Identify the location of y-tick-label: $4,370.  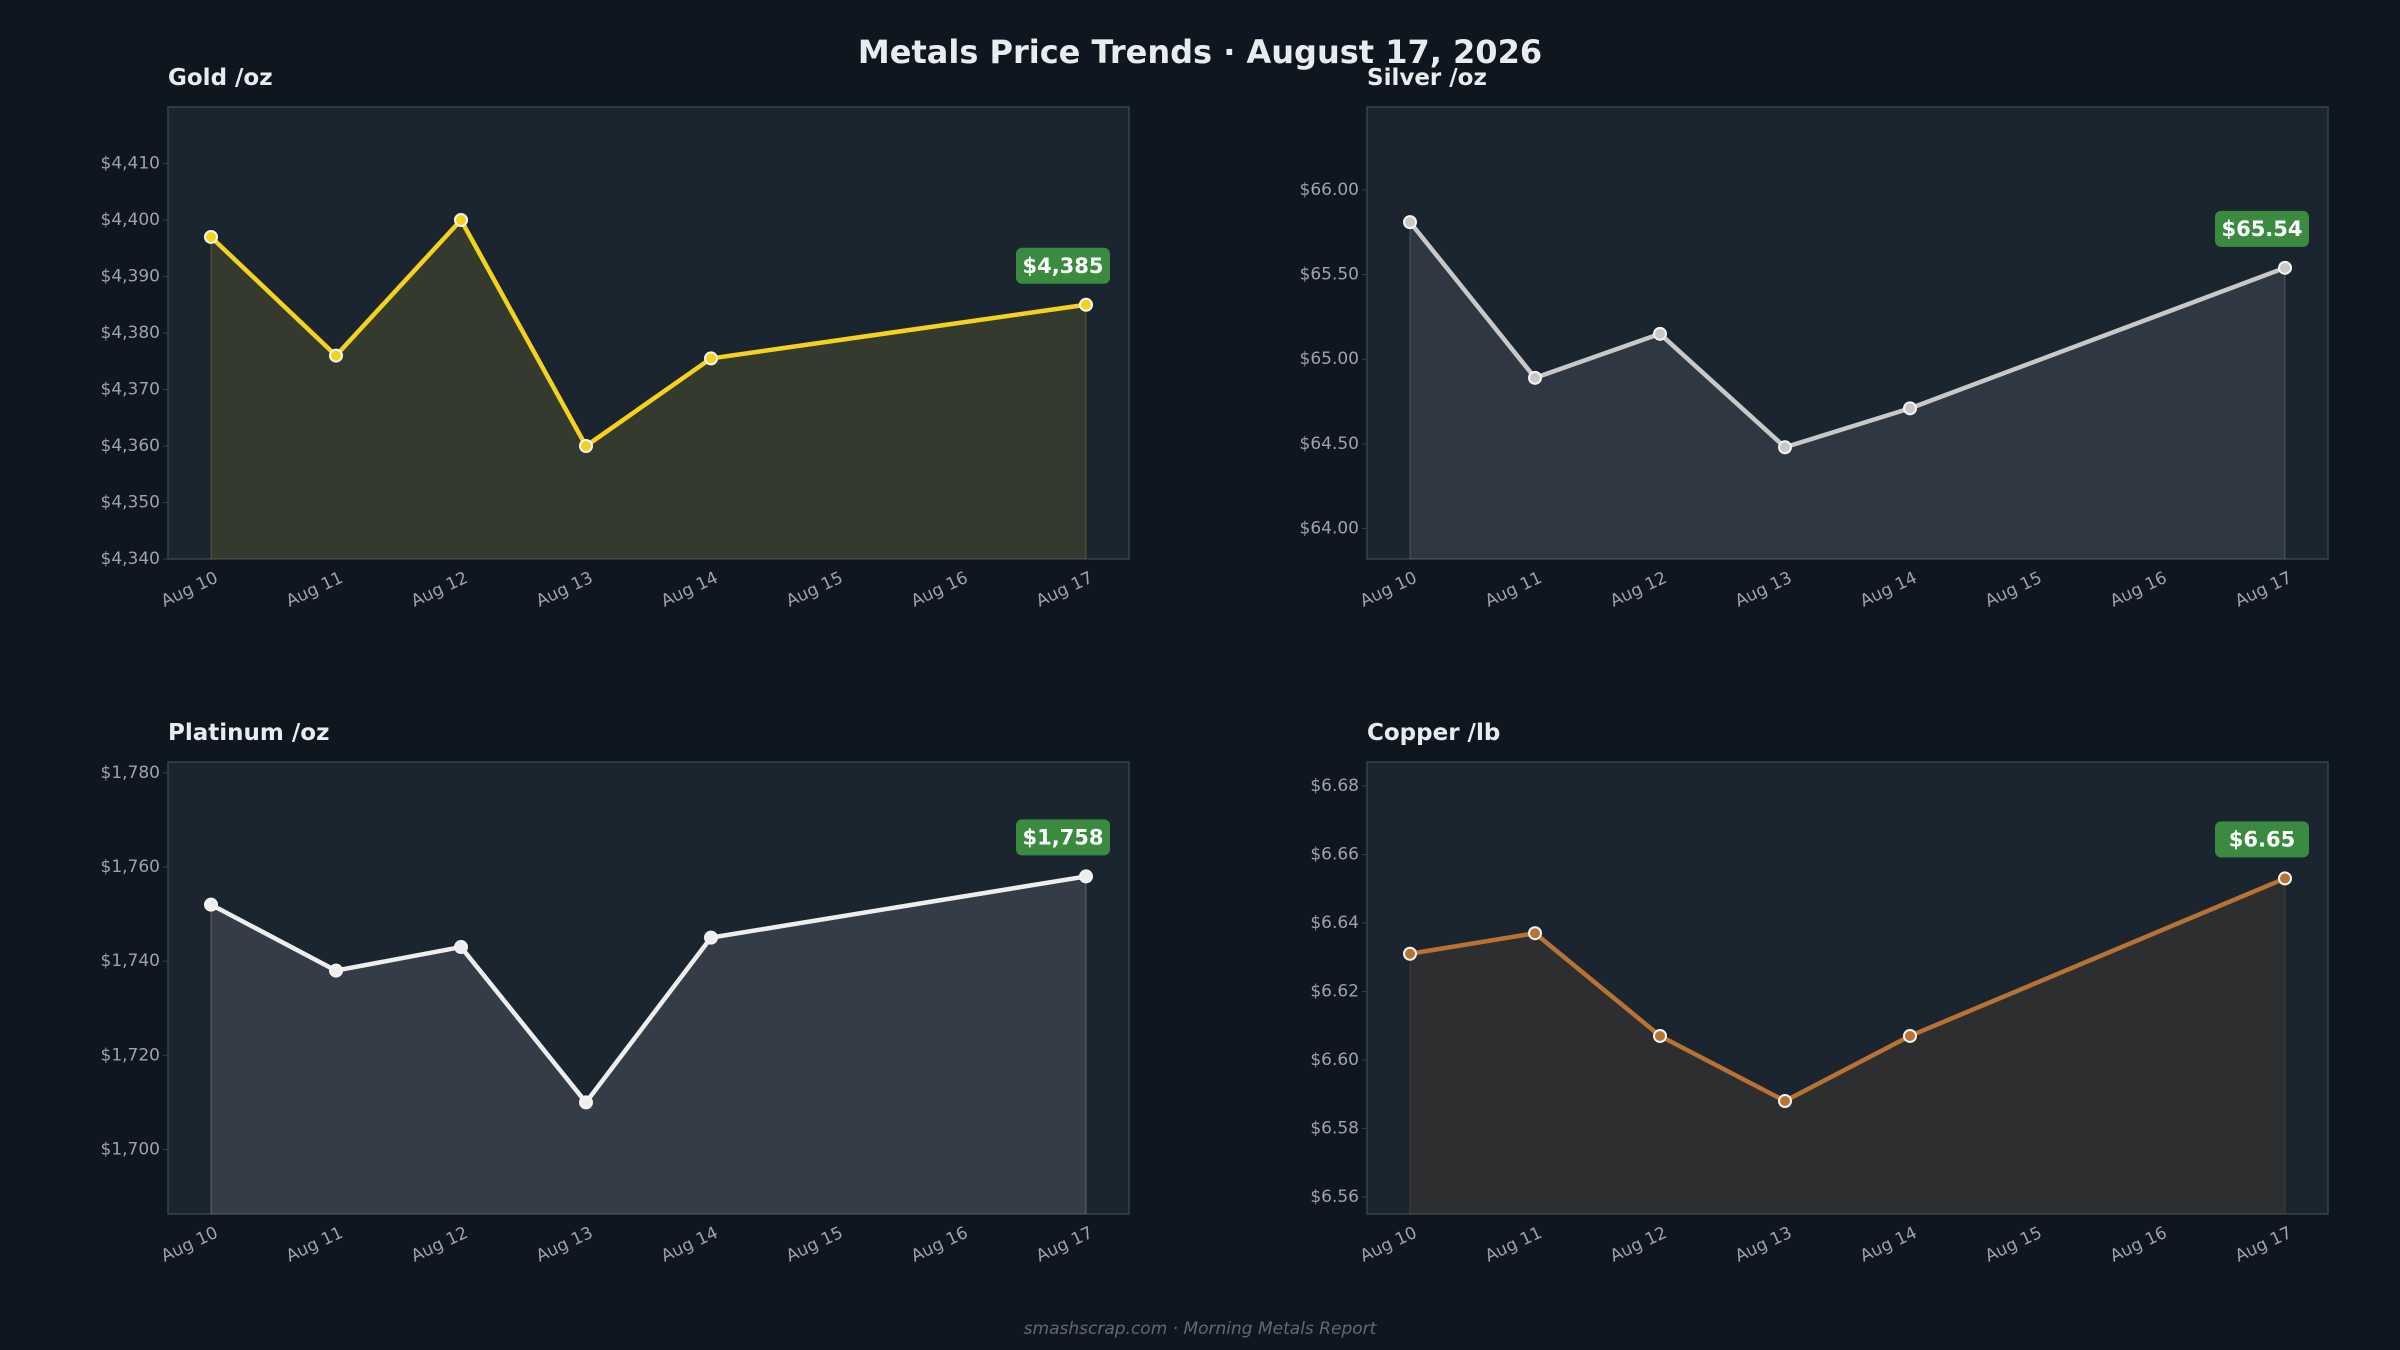
(130, 390).